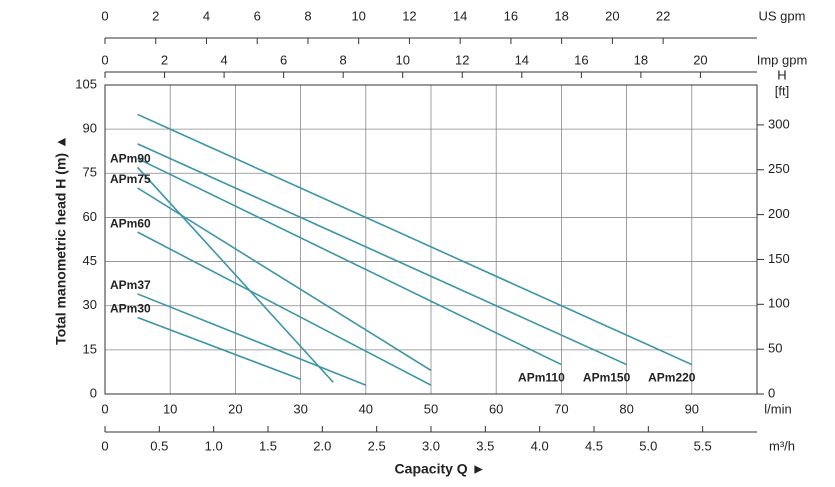 The image size is (835, 487). Describe the element at coordinates (779, 258) in the screenshot. I see `y2-tick-label: 150` at that location.